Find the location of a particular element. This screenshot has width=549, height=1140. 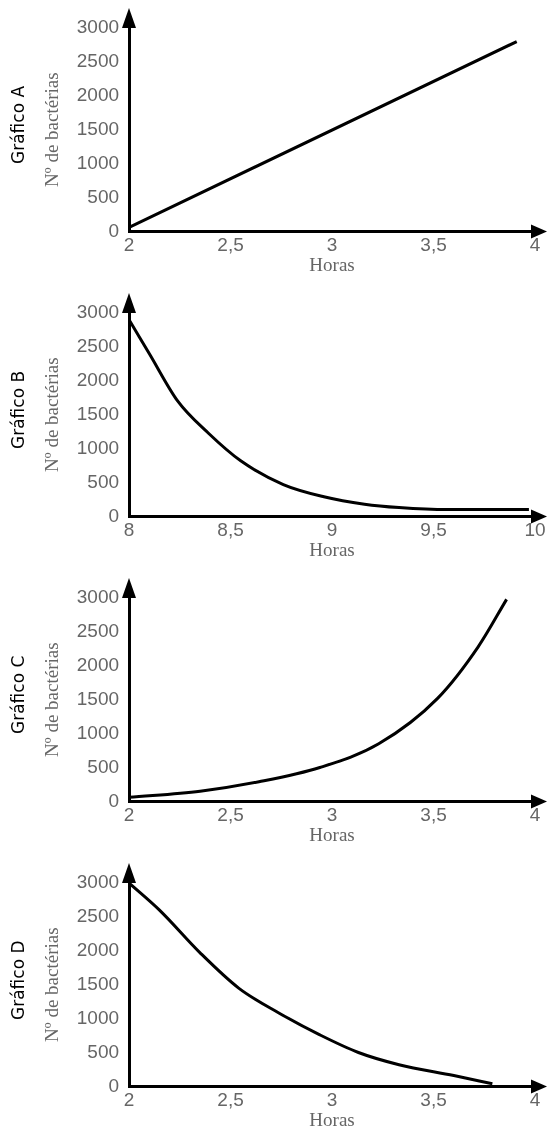

text: Gráfico B is located at coordinates (18, 410).